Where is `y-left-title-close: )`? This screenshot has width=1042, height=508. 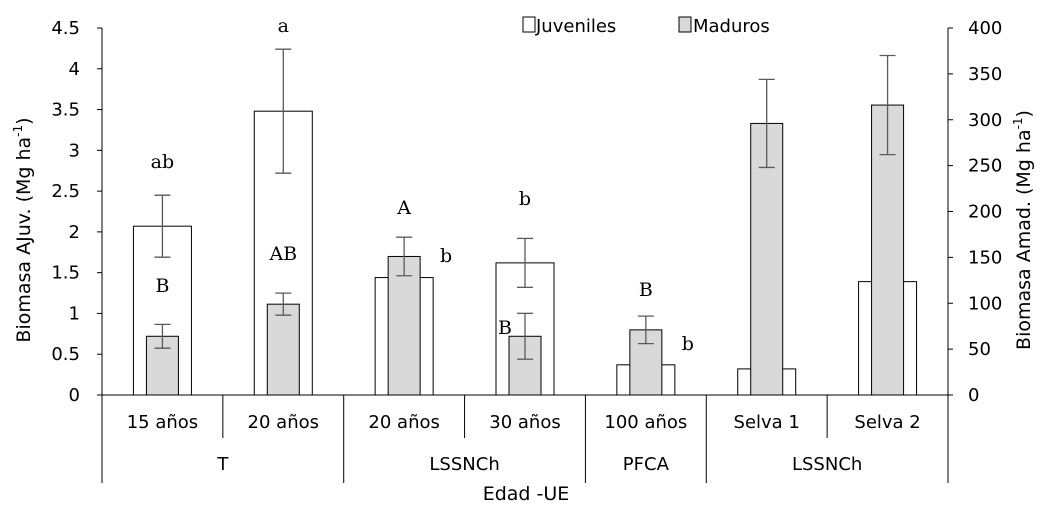 y-left-title-close: ) is located at coordinates (24, 120).